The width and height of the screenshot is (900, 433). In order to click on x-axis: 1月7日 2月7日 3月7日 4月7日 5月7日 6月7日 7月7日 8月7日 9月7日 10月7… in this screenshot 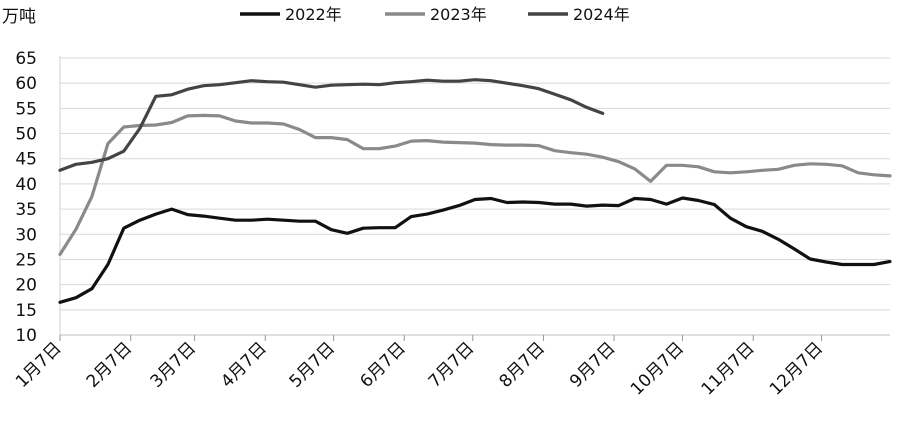, I will do `click(451, 367)`.